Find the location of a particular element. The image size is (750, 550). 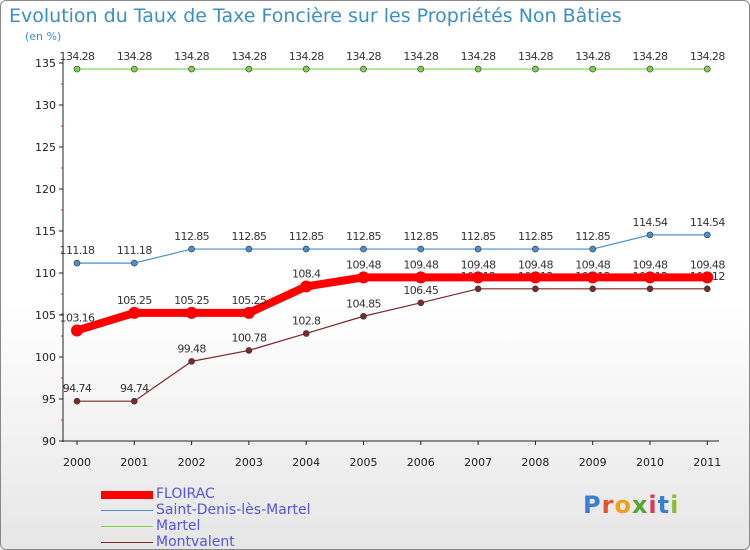

legend-label: Montvalent is located at coordinates (195, 542).